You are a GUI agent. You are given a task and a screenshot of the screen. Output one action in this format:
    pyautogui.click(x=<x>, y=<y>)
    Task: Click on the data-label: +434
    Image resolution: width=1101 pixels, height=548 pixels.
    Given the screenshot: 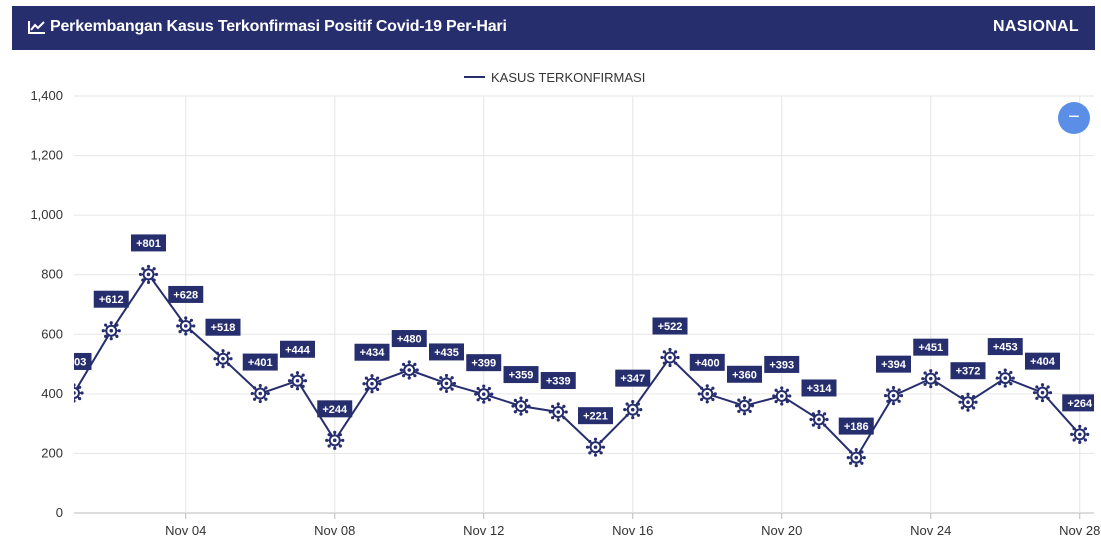 What is the action you would take?
    pyautogui.click(x=372, y=352)
    